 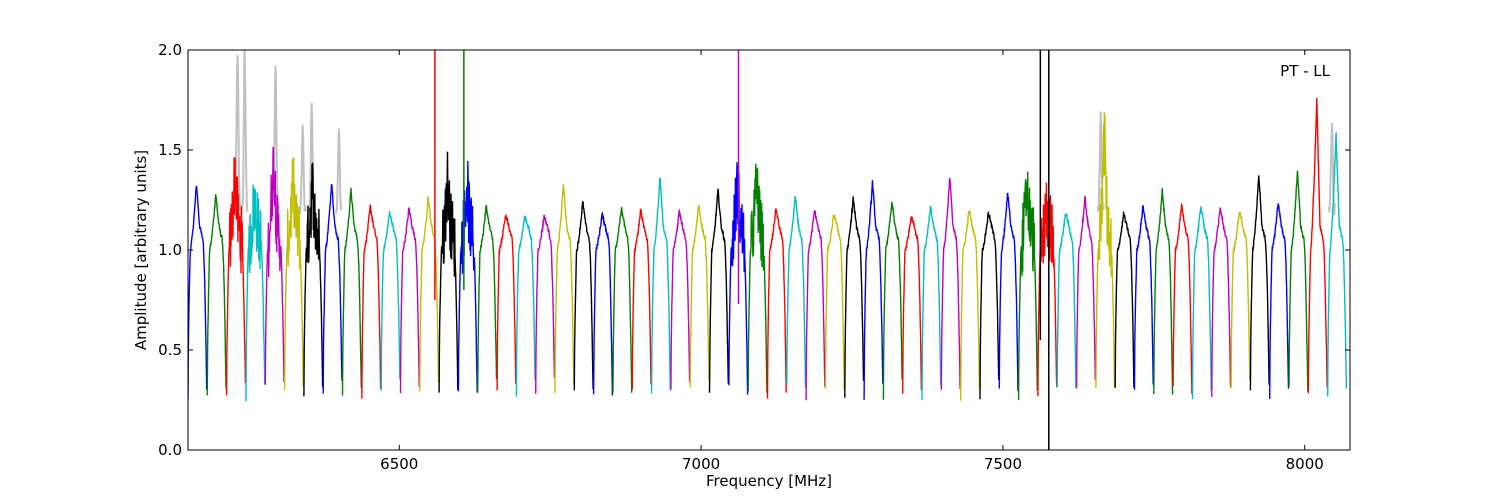 I want to click on panel-annotation: PT - LL, so click(x=1305, y=71).